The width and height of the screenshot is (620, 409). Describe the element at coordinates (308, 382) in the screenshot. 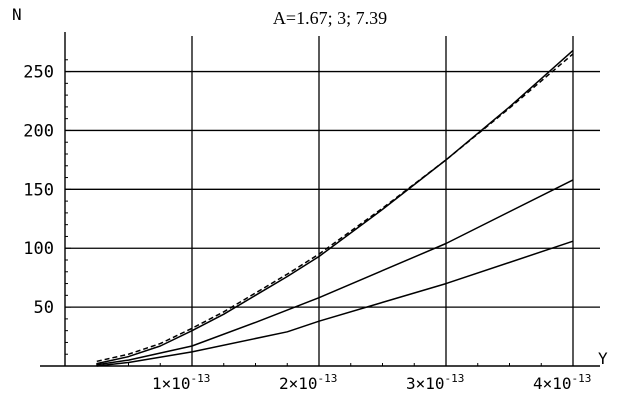

I see `x-tick-label-2: 2×10⁻¹³` at that location.